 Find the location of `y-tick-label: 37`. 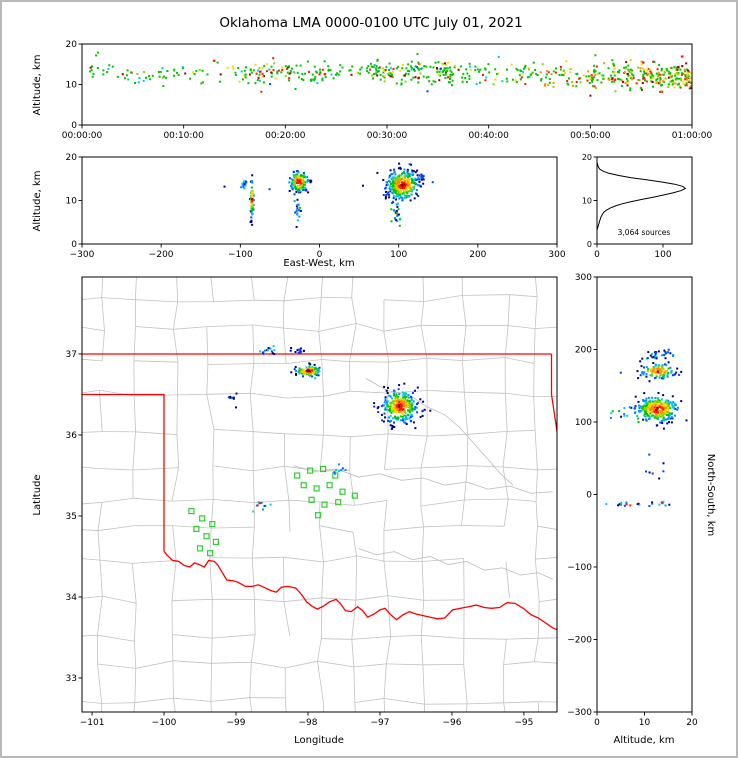

y-tick-label: 37 is located at coordinates (71, 355).